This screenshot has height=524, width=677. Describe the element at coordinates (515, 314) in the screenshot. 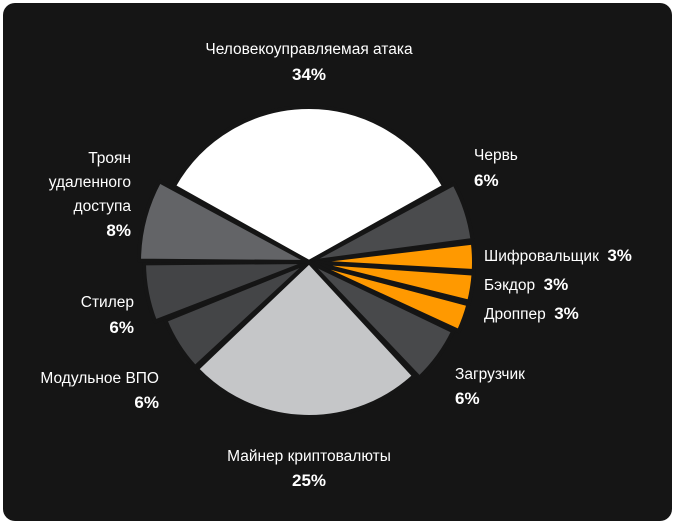

I see `slice-label: Дроппер` at that location.